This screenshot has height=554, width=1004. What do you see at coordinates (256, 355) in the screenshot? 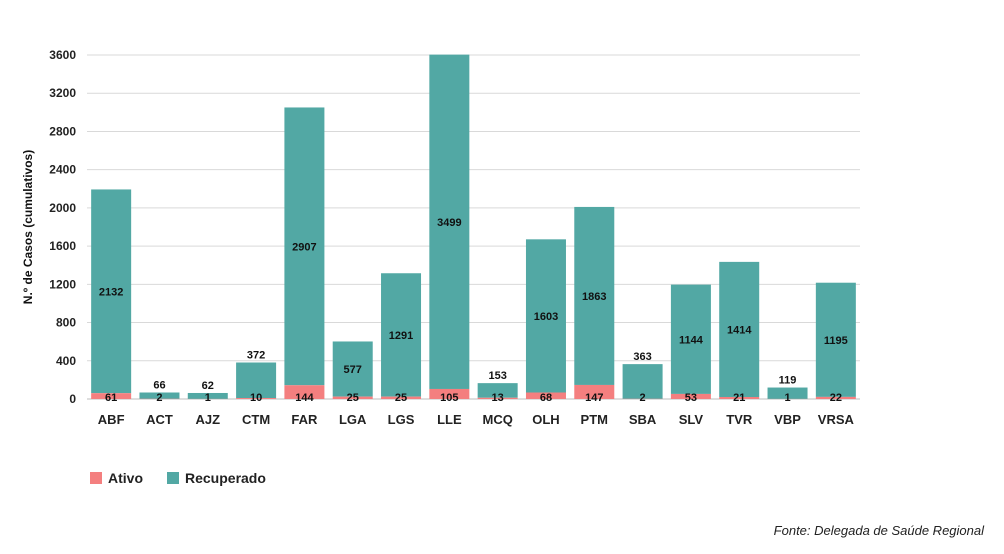
I see `data-label-recuperado: 372` at bounding box center [256, 355].